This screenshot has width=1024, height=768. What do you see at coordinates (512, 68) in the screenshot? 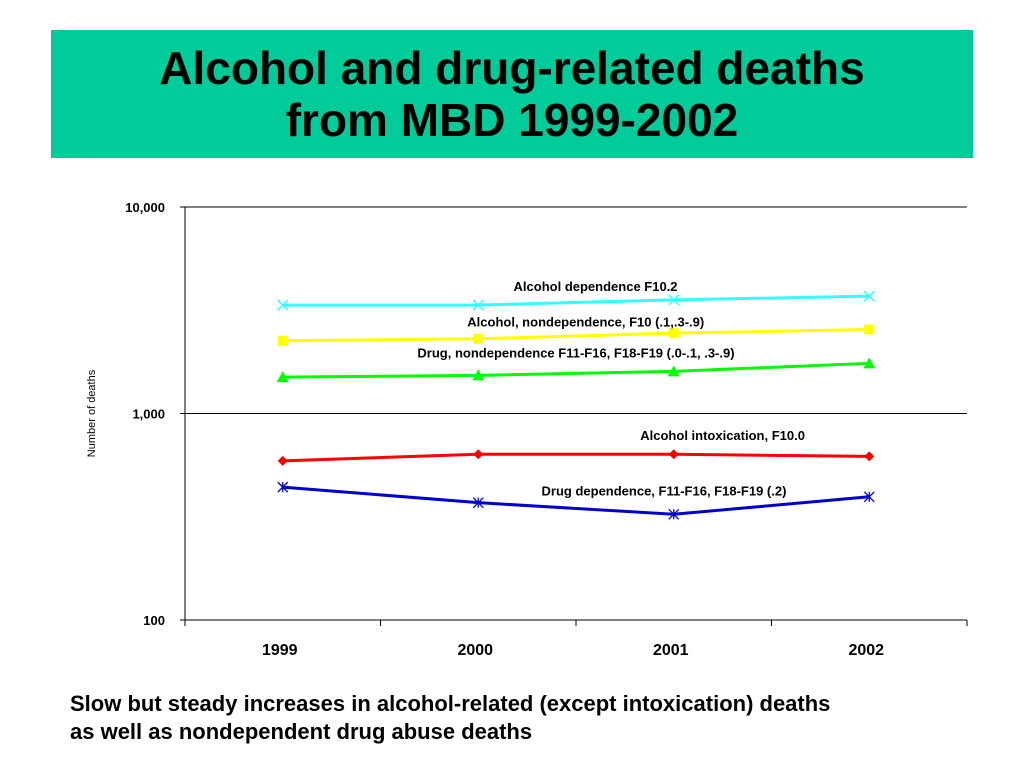
I see `slide-title-line-1: Alcohol and drug-related deaths` at bounding box center [512, 68].